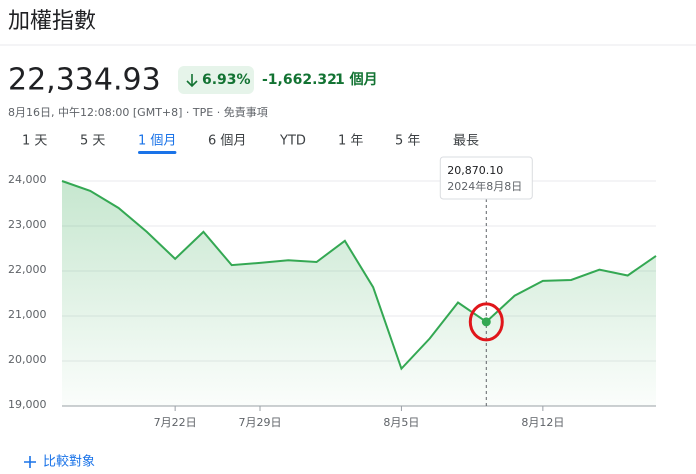 The width and height of the screenshot is (696, 474). What do you see at coordinates (157, 141) in the screenshot?
I see `range-tab: 1 個月` at bounding box center [157, 141].